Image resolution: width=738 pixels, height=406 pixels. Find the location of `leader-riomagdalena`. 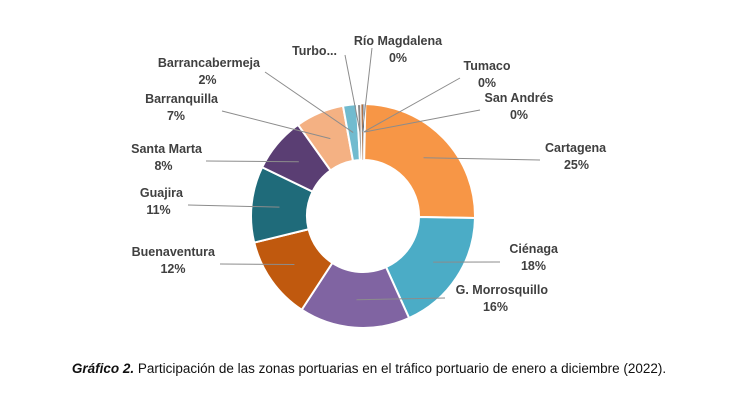

leader-riomagdalena is located at coordinates (367, 90).